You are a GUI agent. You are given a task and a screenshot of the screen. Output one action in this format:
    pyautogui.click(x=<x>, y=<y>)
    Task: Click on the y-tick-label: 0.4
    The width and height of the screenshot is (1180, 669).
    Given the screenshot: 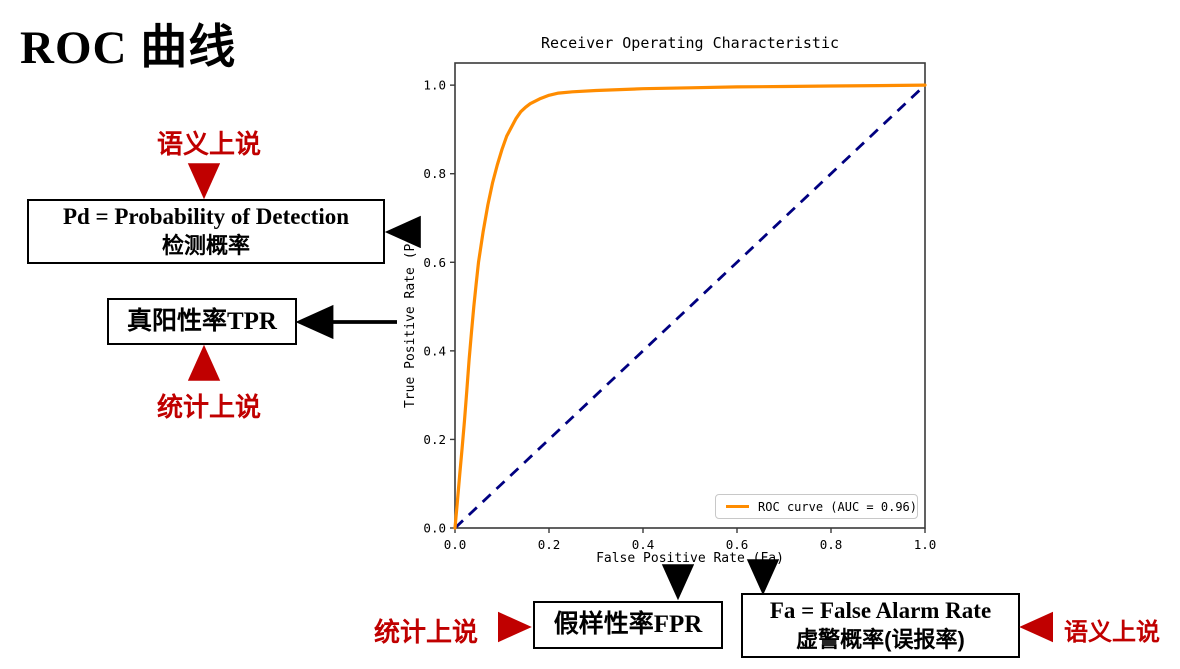 What is the action you would take?
    pyautogui.click(x=434, y=350)
    